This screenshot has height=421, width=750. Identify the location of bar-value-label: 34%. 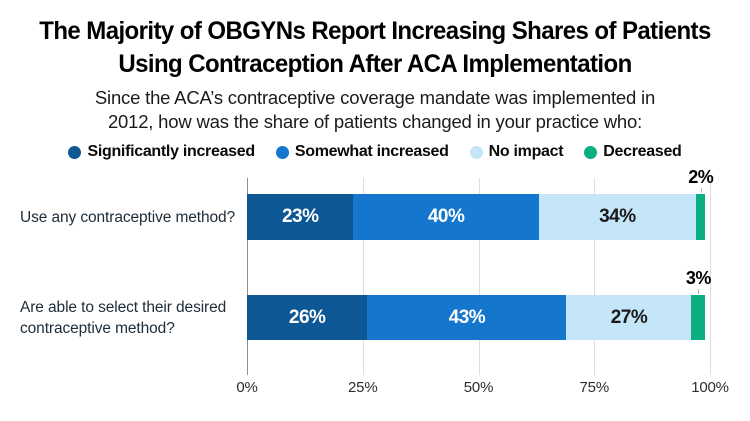
(617, 216).